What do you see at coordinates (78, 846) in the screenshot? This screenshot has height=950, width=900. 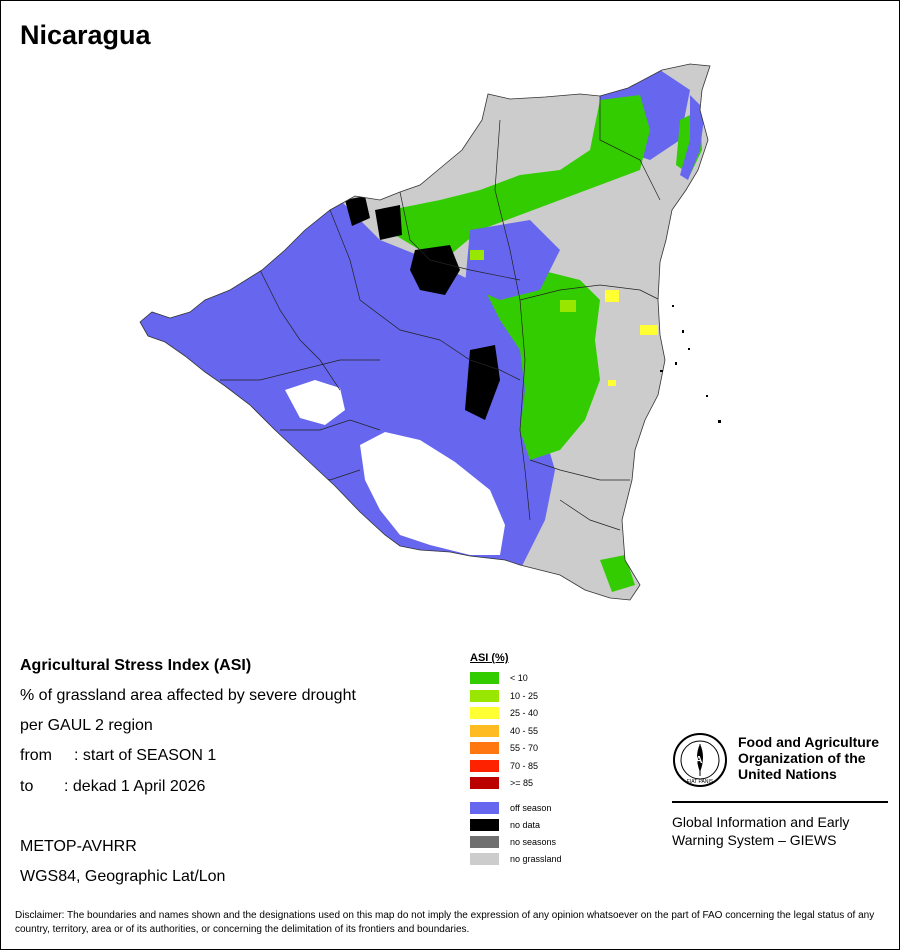 I see `info-sensor: METOP-AVHRR` at bounding box center [78, 846].